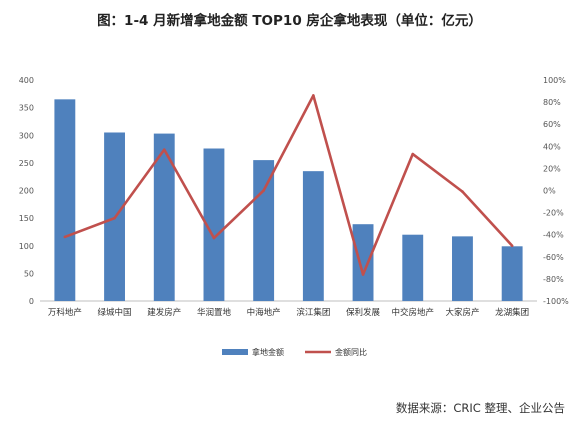 Image resolution: width=579 pixels, height=429 pixels. Describe the element at coordinates (26, 108) in the screenshot. I see `left-tick-label: 350` at that location.